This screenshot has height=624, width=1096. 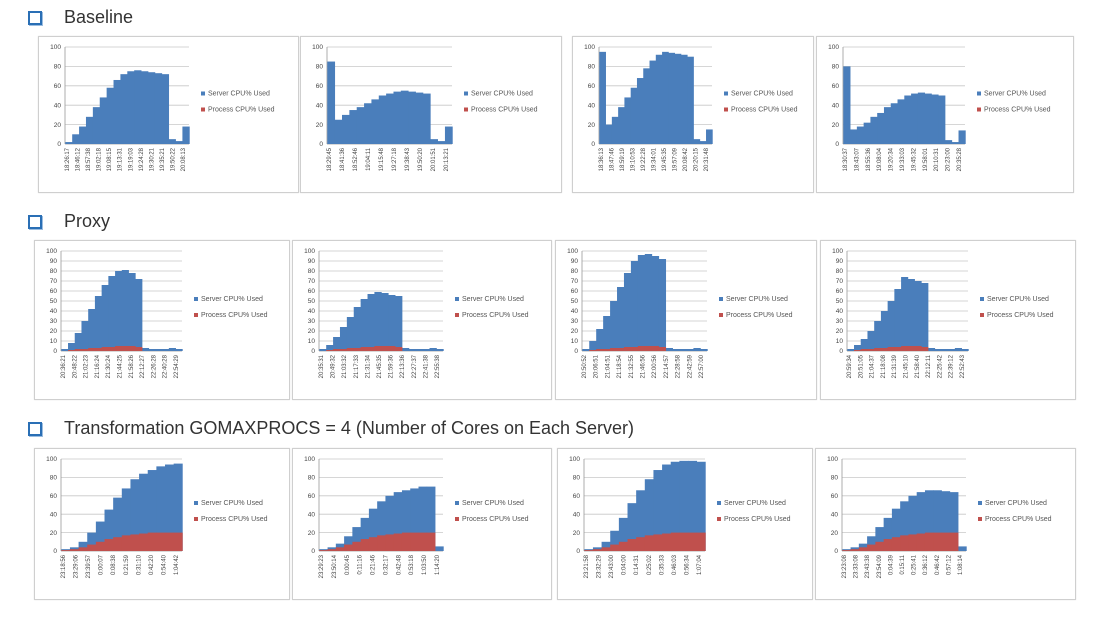 What do you see at coordinates (330, 159) in the screenshot?
I see `x-tick-label: 18:29:45` at bounding box center [330, 159].